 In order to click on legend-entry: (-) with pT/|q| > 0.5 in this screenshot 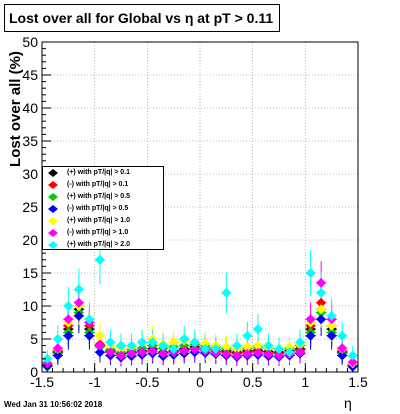, I will do `click(103, 209)`.